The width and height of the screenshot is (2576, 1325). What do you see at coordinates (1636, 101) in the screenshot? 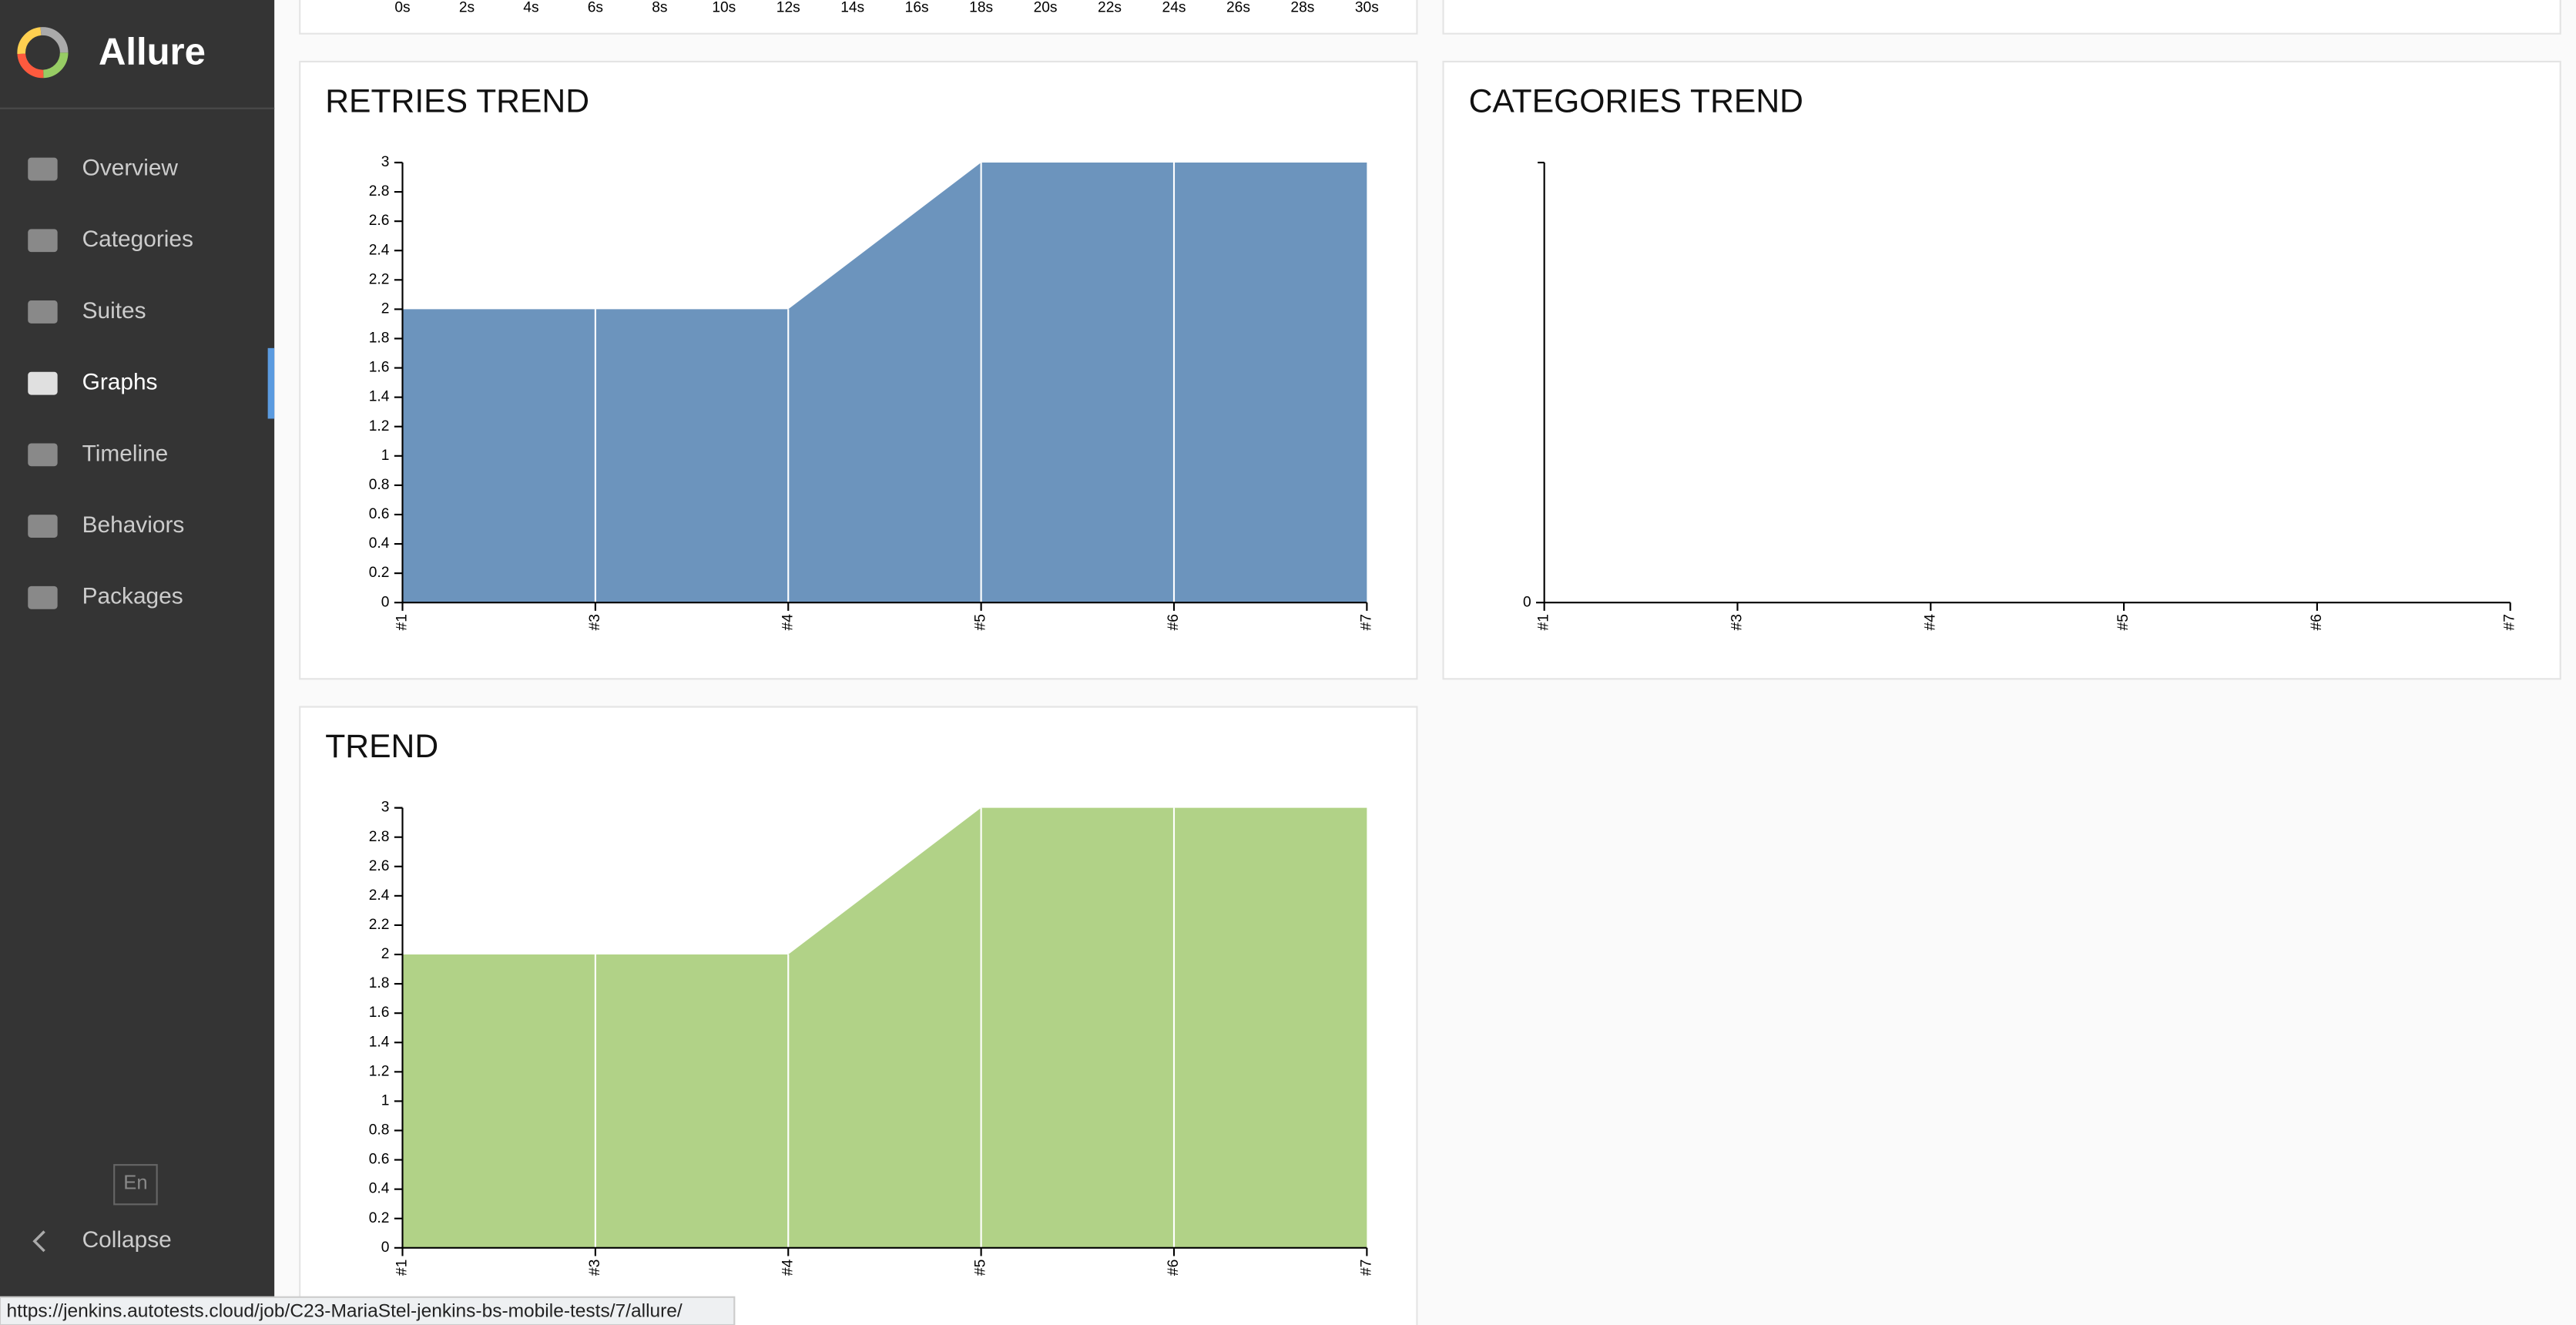
I see `chart-title: CATEGORIES TREND` at bounding box center [1636, 101].